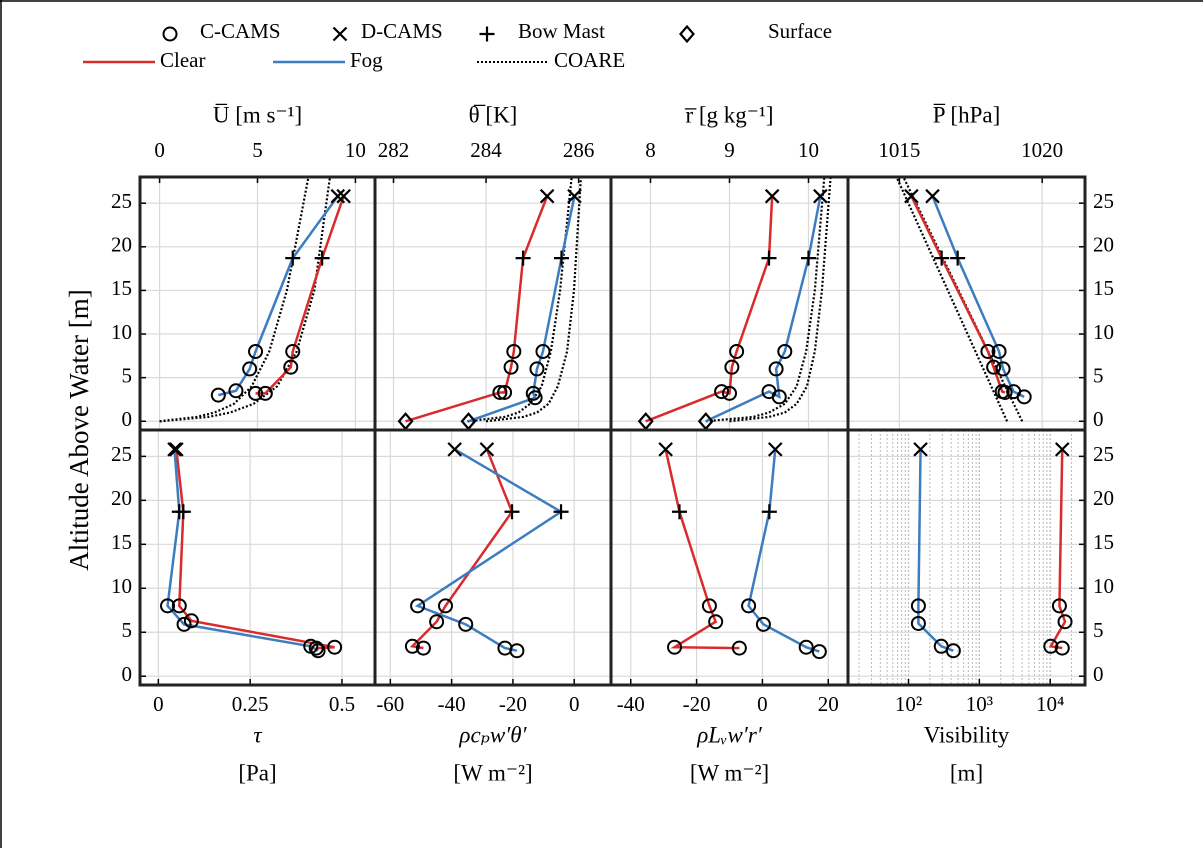 This screenshot has width=1203, height=848. What do you see at coordinates (729, 114) in the screenshot?
I see `x-axis-label: r̅ [g kg⁻¹]` at bounding box center [729, 114].